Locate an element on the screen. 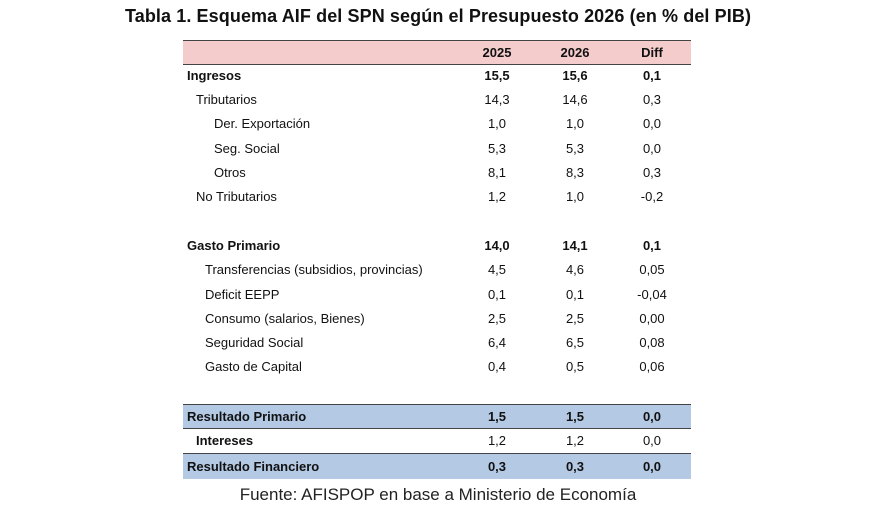 The width and height of the screenshot is (876, 525). row-gasto-primario: Gasto Primario 14,0 14,1 0,1 is located at coordinates (437, 246).